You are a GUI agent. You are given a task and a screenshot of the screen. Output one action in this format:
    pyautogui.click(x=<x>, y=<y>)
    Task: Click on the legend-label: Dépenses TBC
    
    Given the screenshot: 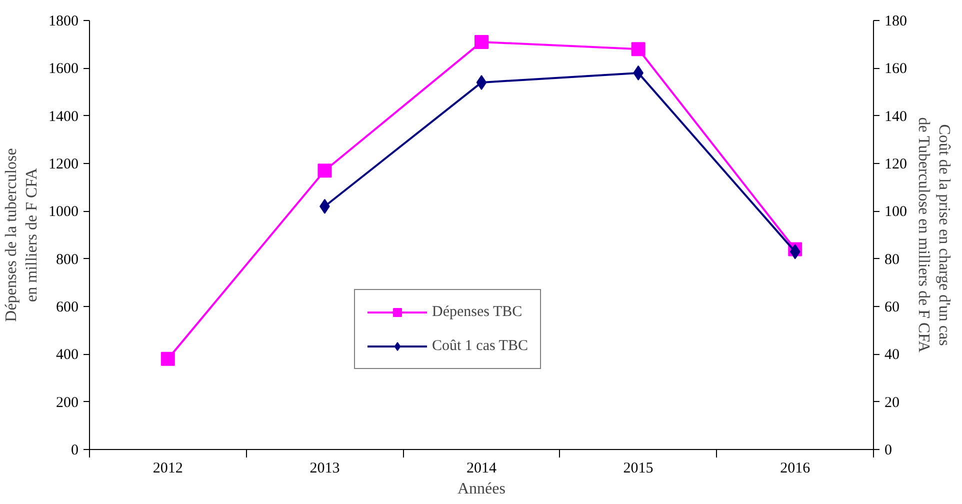 What is the action you would take?
    pyautogui.click(x=477, y=312)
    